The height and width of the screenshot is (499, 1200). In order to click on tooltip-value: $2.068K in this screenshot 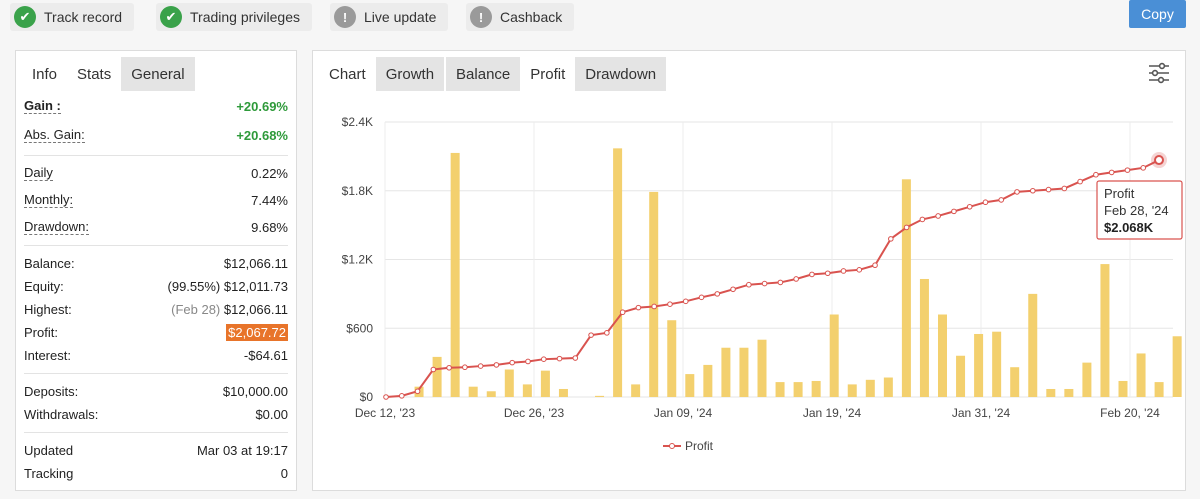, I will do `click(1129, 227)`.